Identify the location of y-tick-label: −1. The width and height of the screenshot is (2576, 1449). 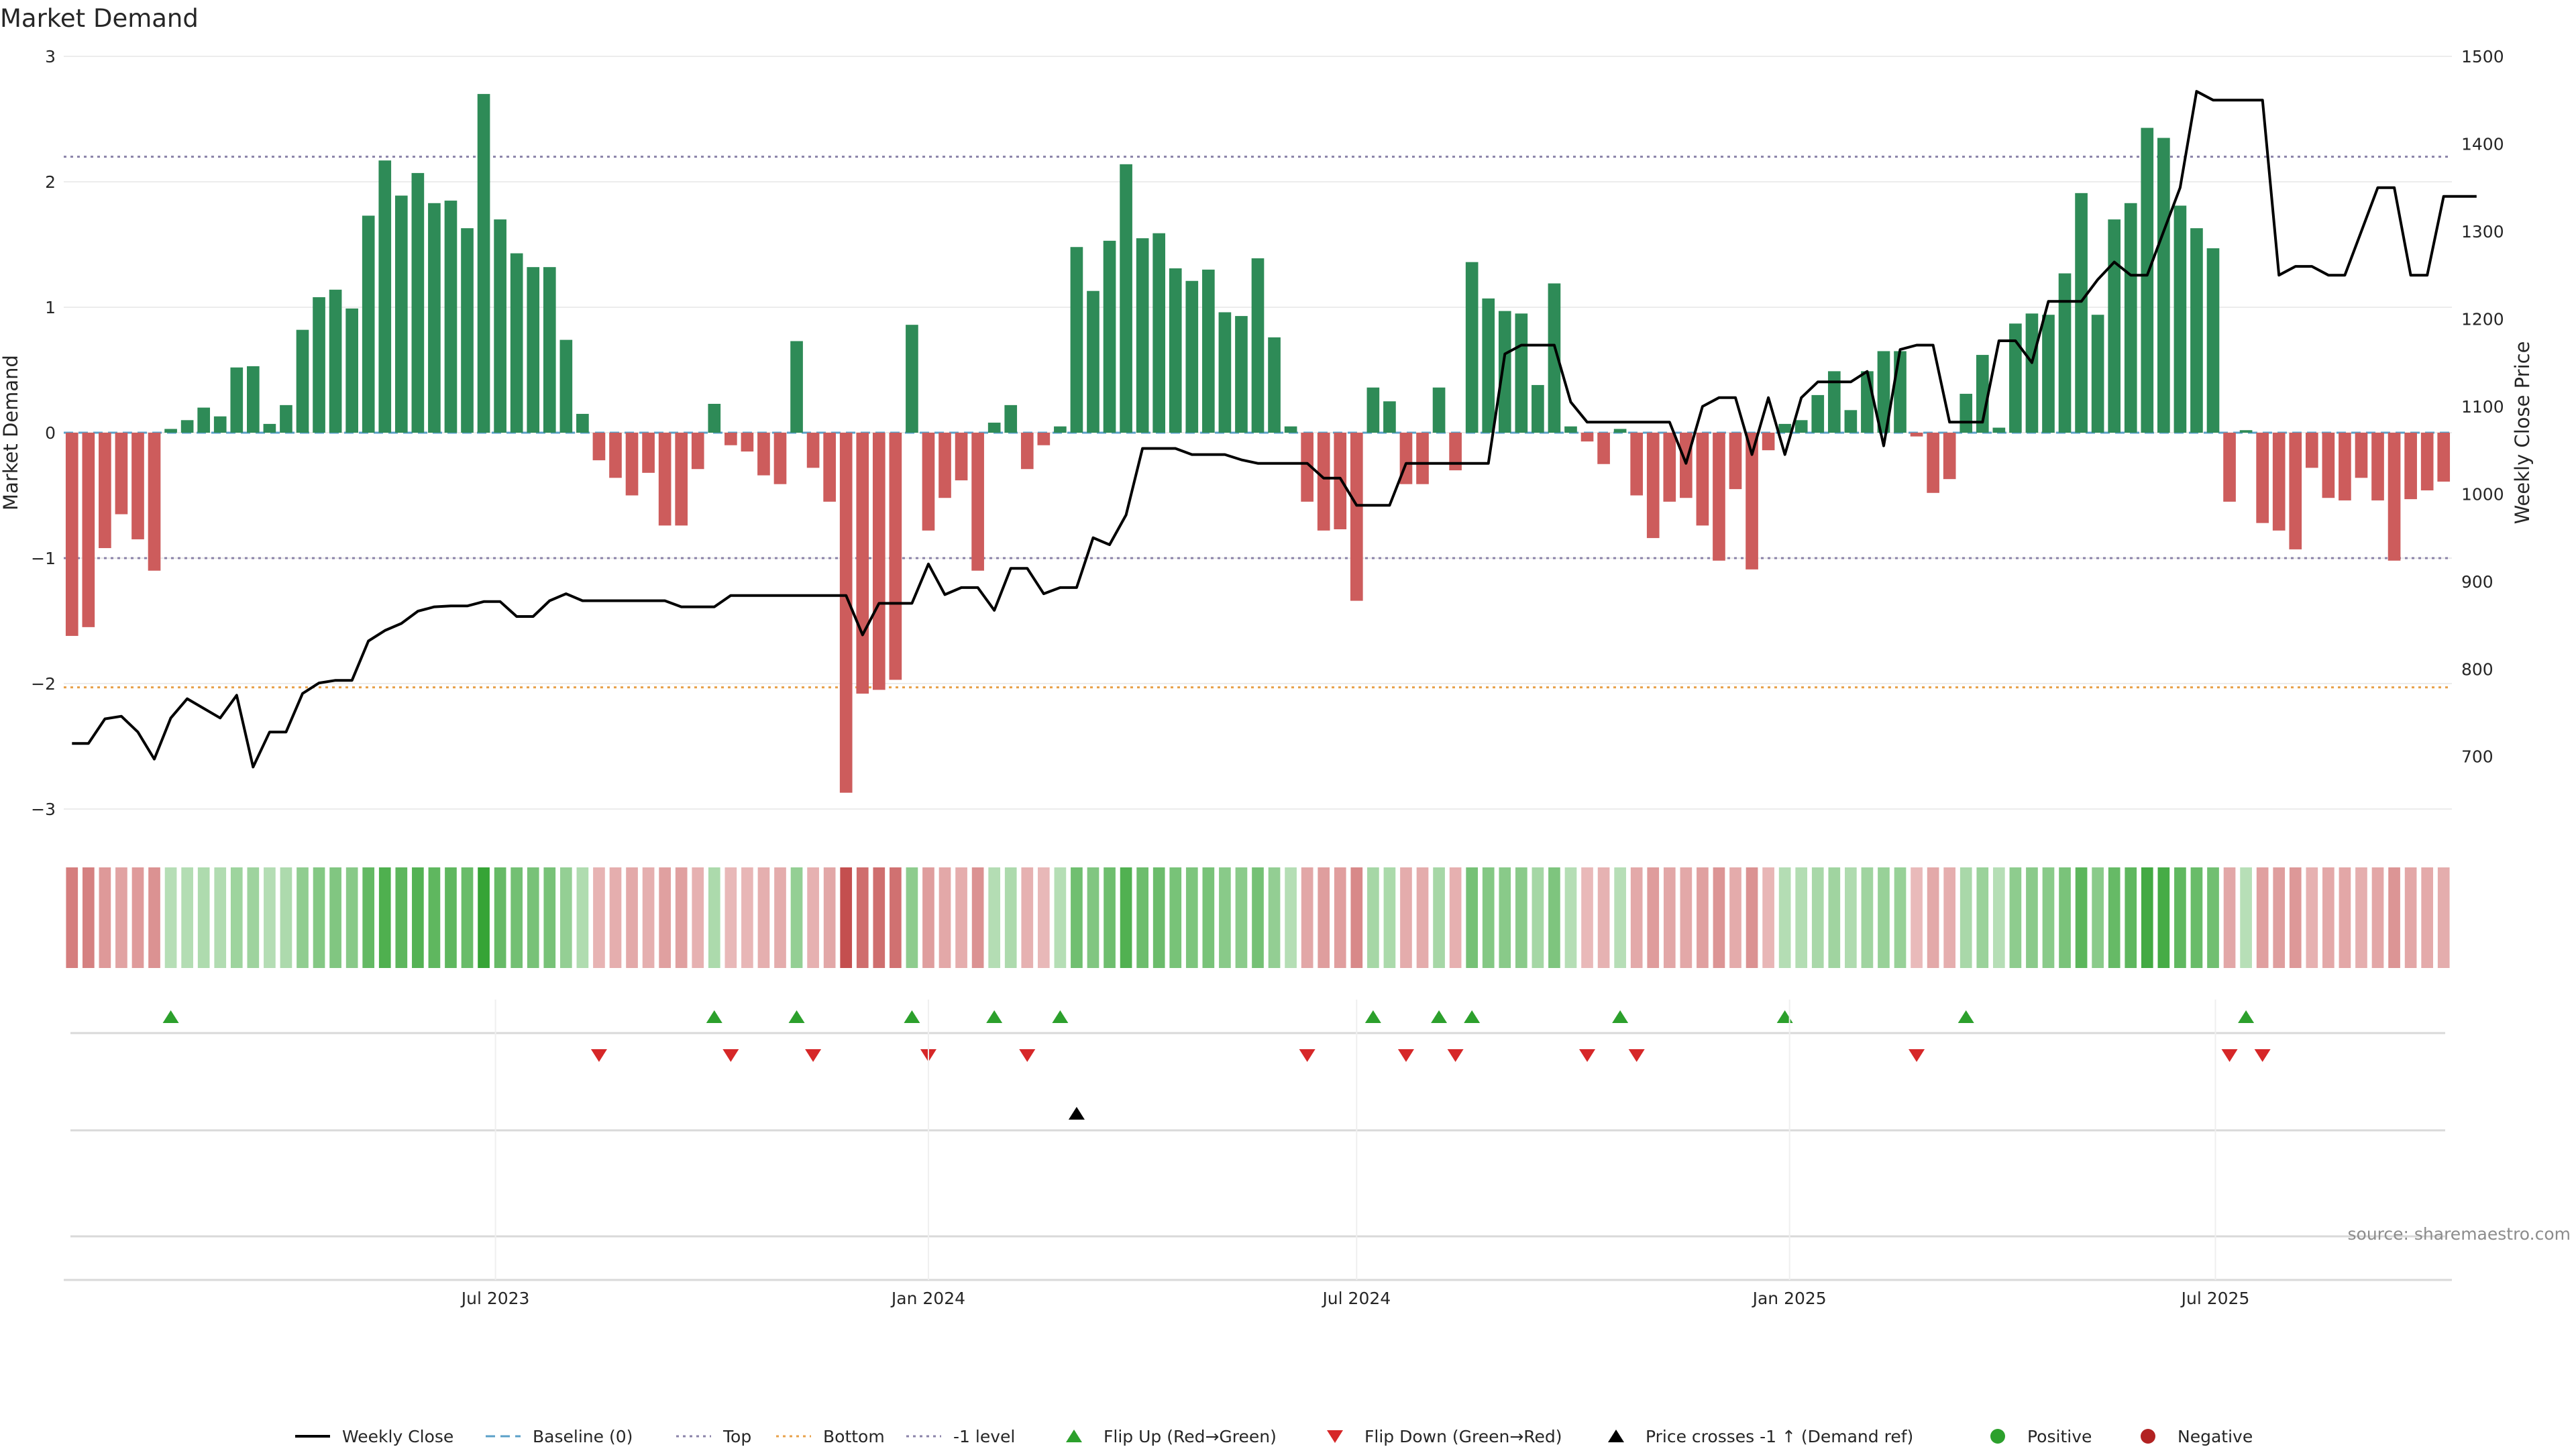
(43, 558).